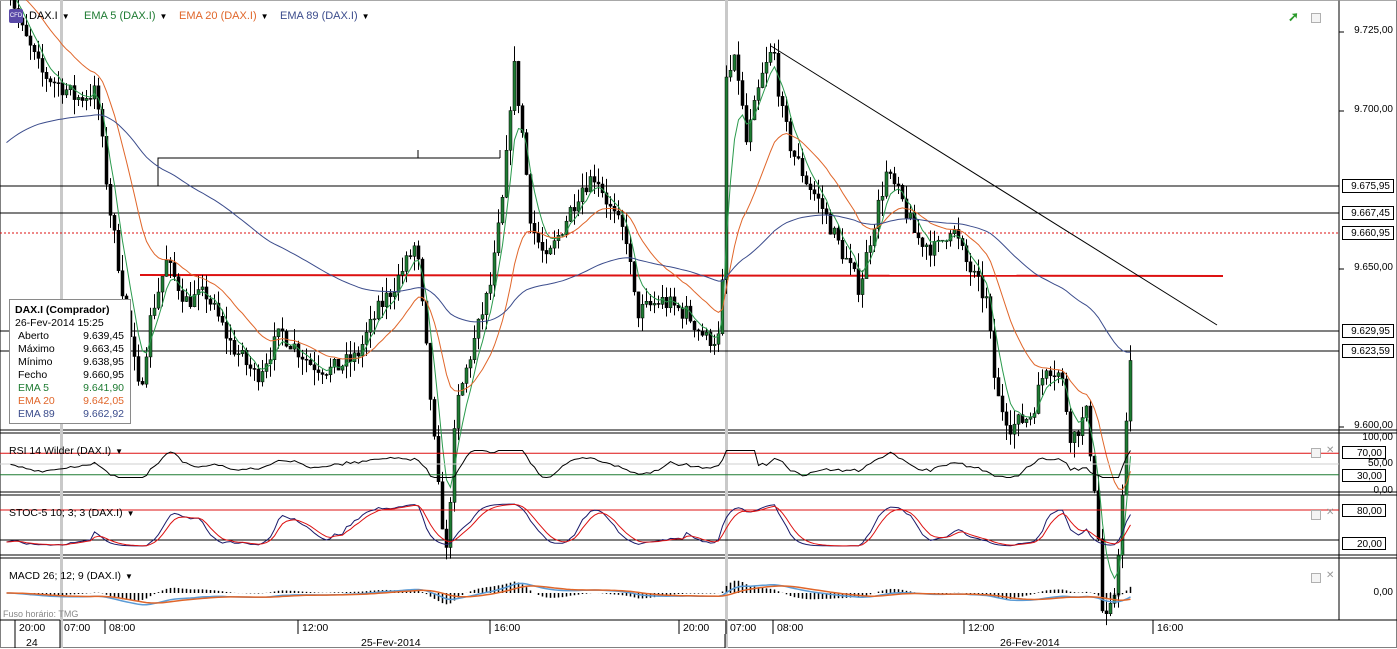 This screenshot has width=1397, height=649. I want to click on price-tag: 9.623,59, so click(1368, 351).